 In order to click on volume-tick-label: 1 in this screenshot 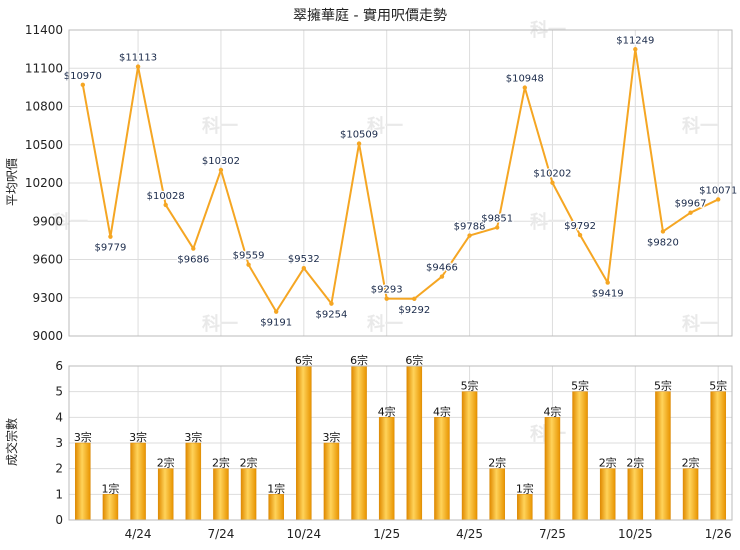, I will do `click(59, 494)`.